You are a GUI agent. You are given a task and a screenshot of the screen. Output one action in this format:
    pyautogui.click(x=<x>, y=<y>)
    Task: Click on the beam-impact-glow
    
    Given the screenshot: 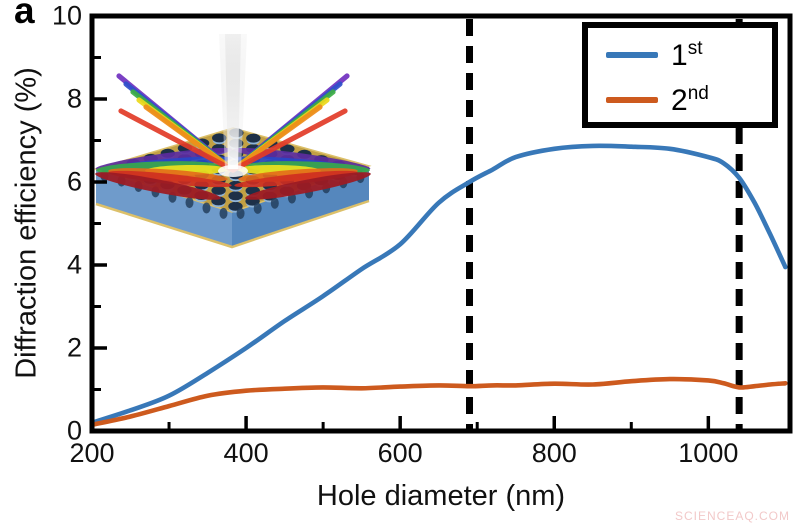 What is the action you would take?
    pyautogui.click(x=233, y=171)
    